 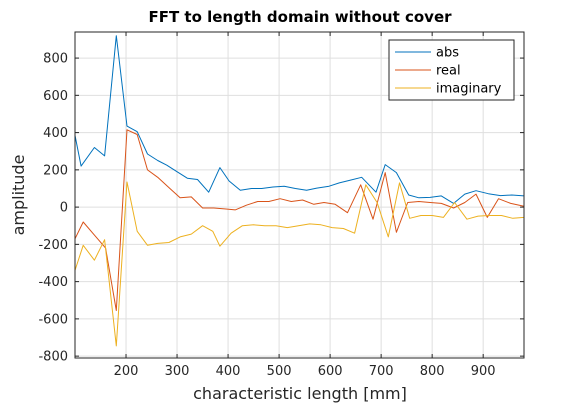 I want to click on y-tick-label: 0, so click(x=64, y=208).